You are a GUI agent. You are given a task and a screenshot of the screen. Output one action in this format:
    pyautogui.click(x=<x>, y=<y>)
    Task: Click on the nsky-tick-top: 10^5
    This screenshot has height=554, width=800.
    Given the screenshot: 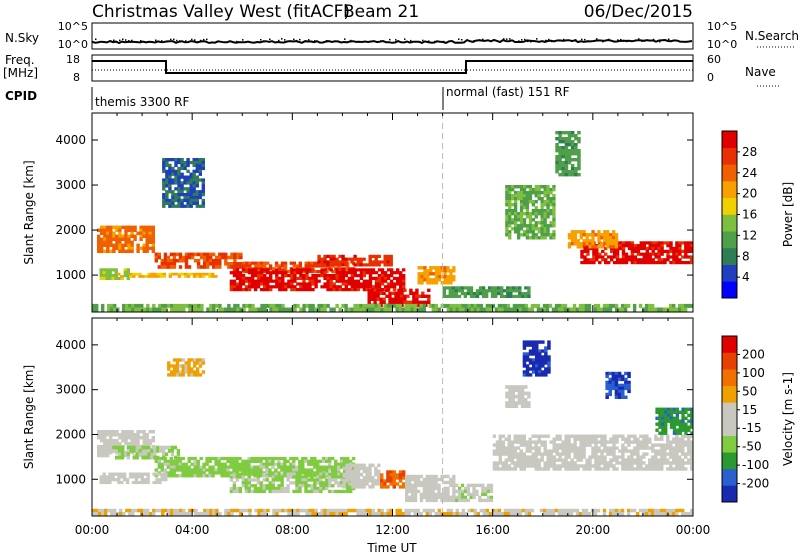 What is the action you would take?
    pyautogui.click(x=73, y=26)
    